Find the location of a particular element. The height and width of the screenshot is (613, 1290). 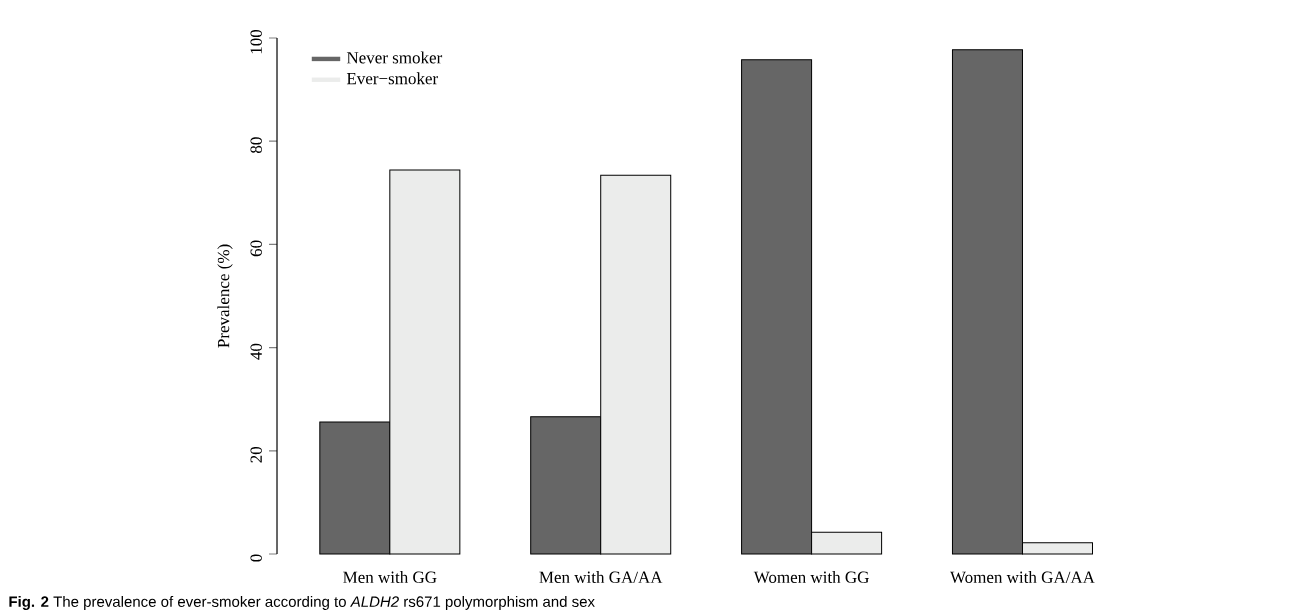

x-tick-label: Men with GG is located at coordinates (390, 577).